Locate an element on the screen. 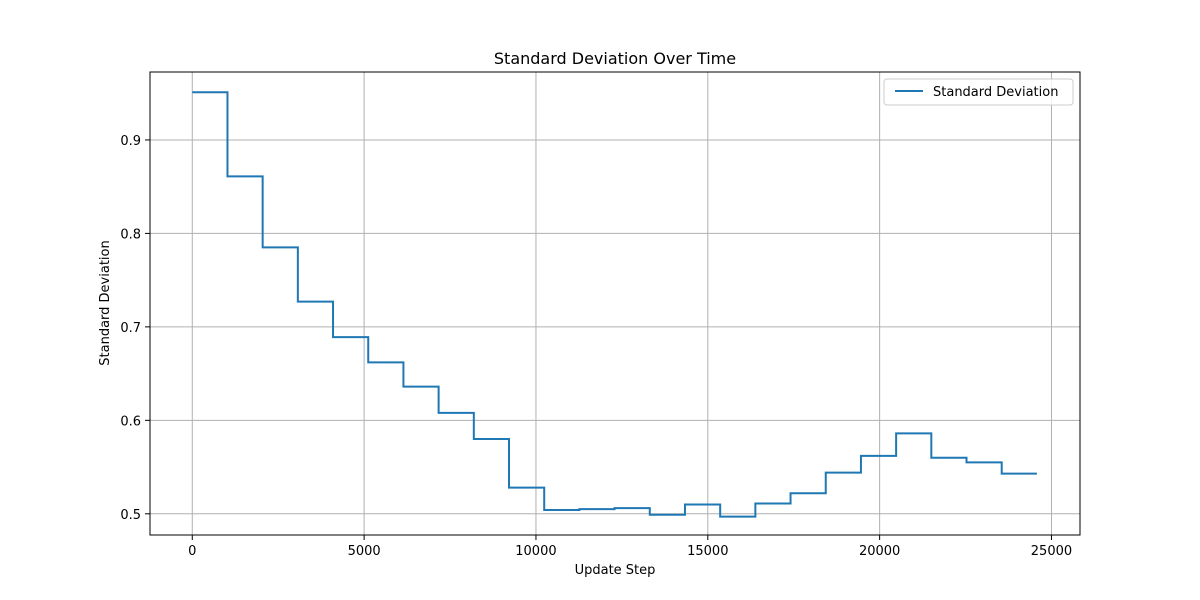 Image resolution: width=1200 pixels, height=600 pixels. y-tick-label: 0.8 is located at coordinates (130, 234).